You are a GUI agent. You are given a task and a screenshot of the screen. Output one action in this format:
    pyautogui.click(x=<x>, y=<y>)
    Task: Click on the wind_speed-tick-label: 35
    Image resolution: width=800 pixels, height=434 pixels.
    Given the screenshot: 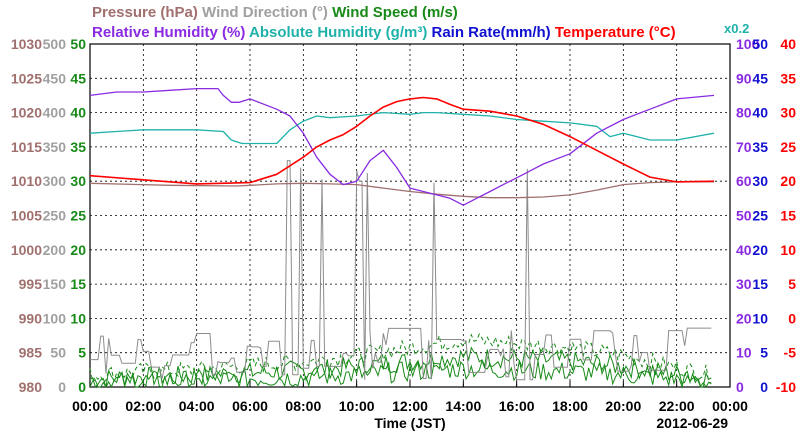 What is the action you would take?
    pyautogui.click(x=78, y=147)
    